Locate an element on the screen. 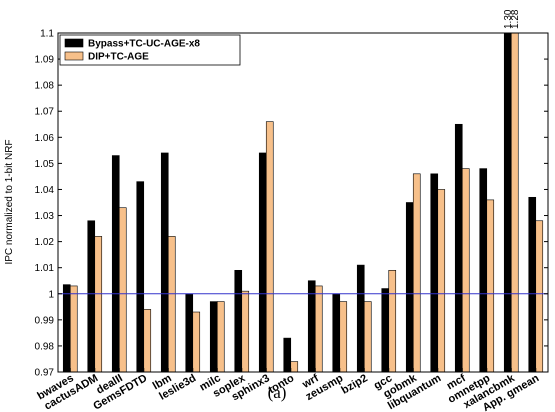 This screenshot has width=555, height=412. legend-label: Bypass+TC-UC-AGE-x8 is located at coordinates (144, 44).